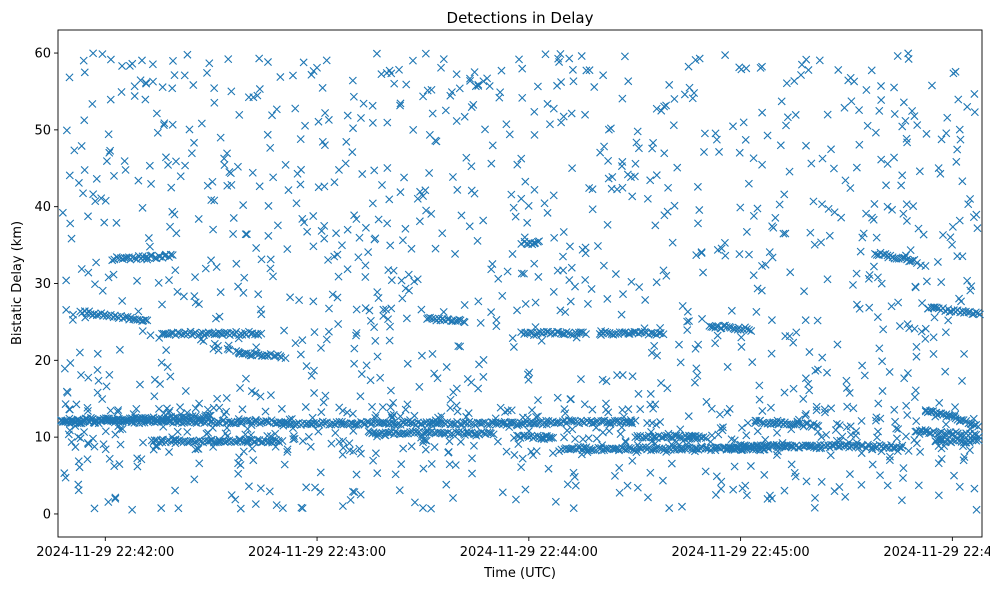  I want to click on x-tick-label: 2024-11-29 22:44:00, so click(529, 552).